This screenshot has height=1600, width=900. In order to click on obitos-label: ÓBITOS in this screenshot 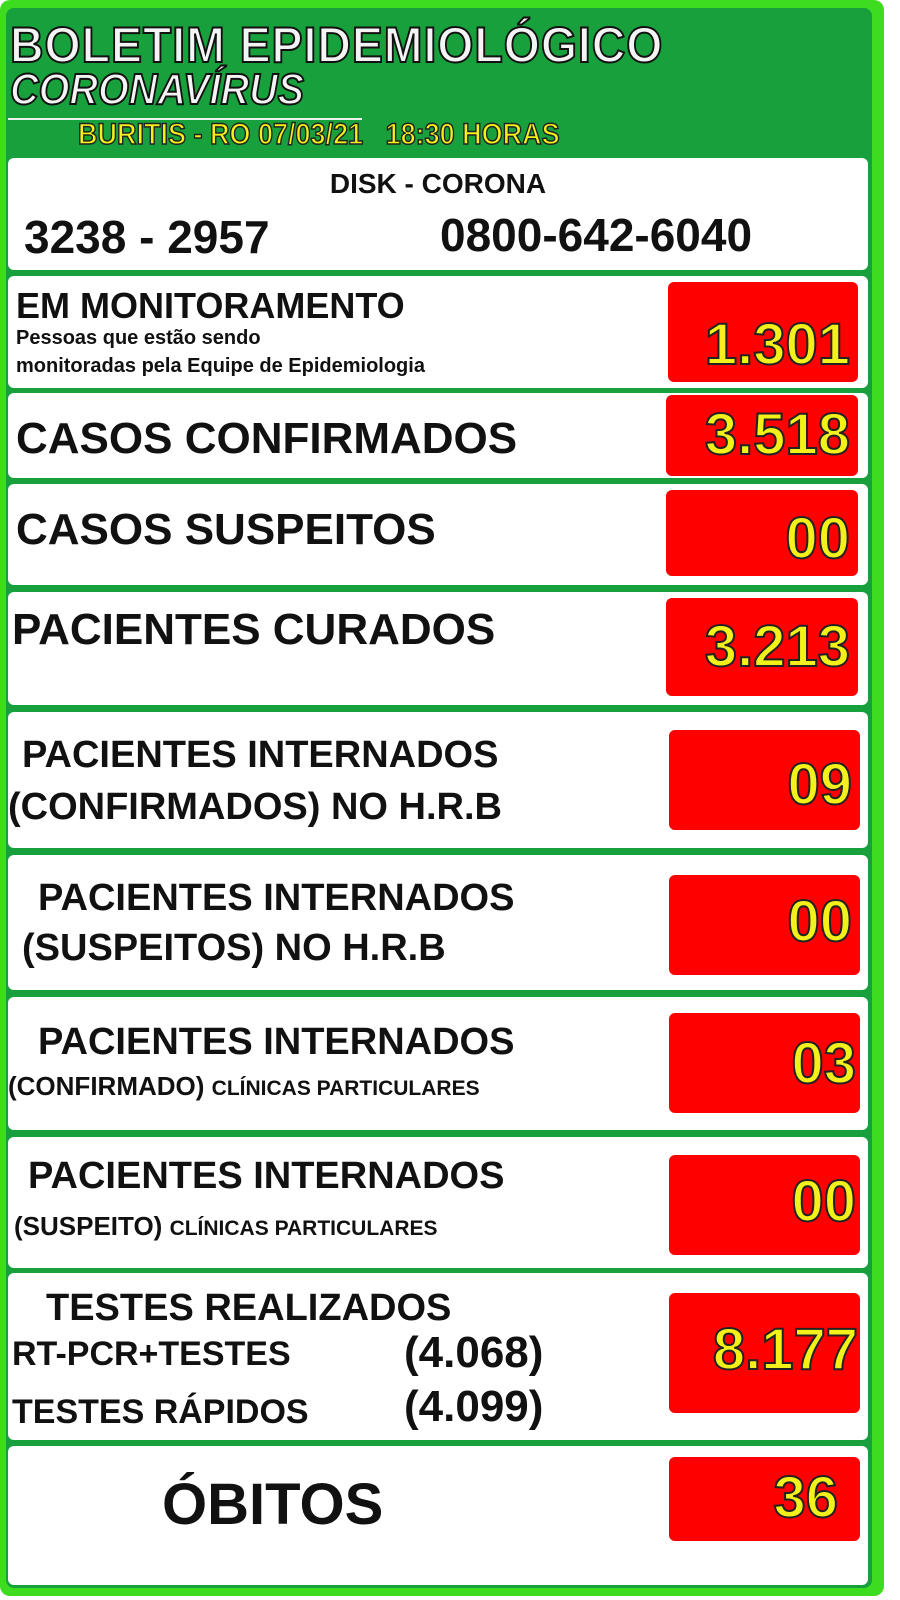, I will do `click(273, 1504)`.